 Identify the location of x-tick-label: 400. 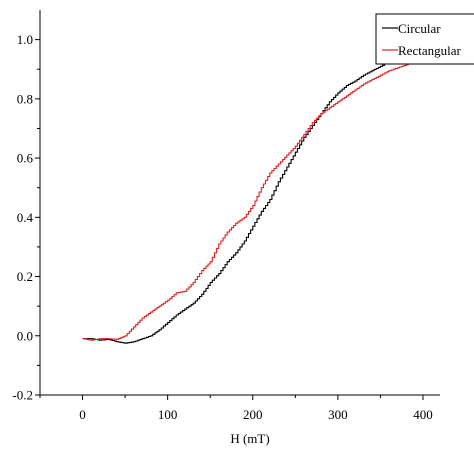
(423, 414).